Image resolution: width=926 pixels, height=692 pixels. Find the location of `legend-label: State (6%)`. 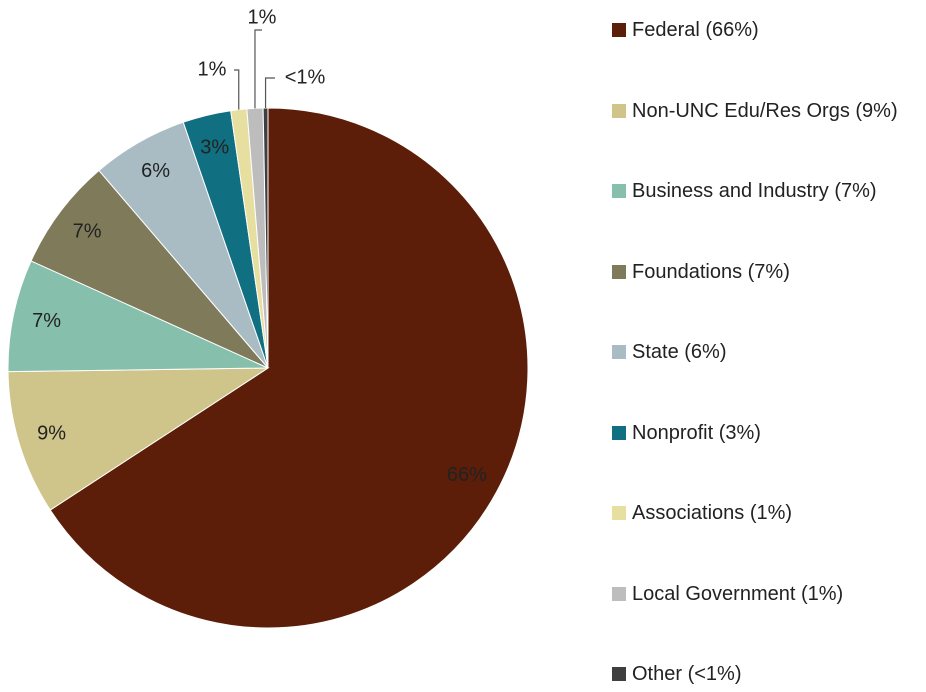

legend-label: State (6%) is located at coordinates (679, 352).